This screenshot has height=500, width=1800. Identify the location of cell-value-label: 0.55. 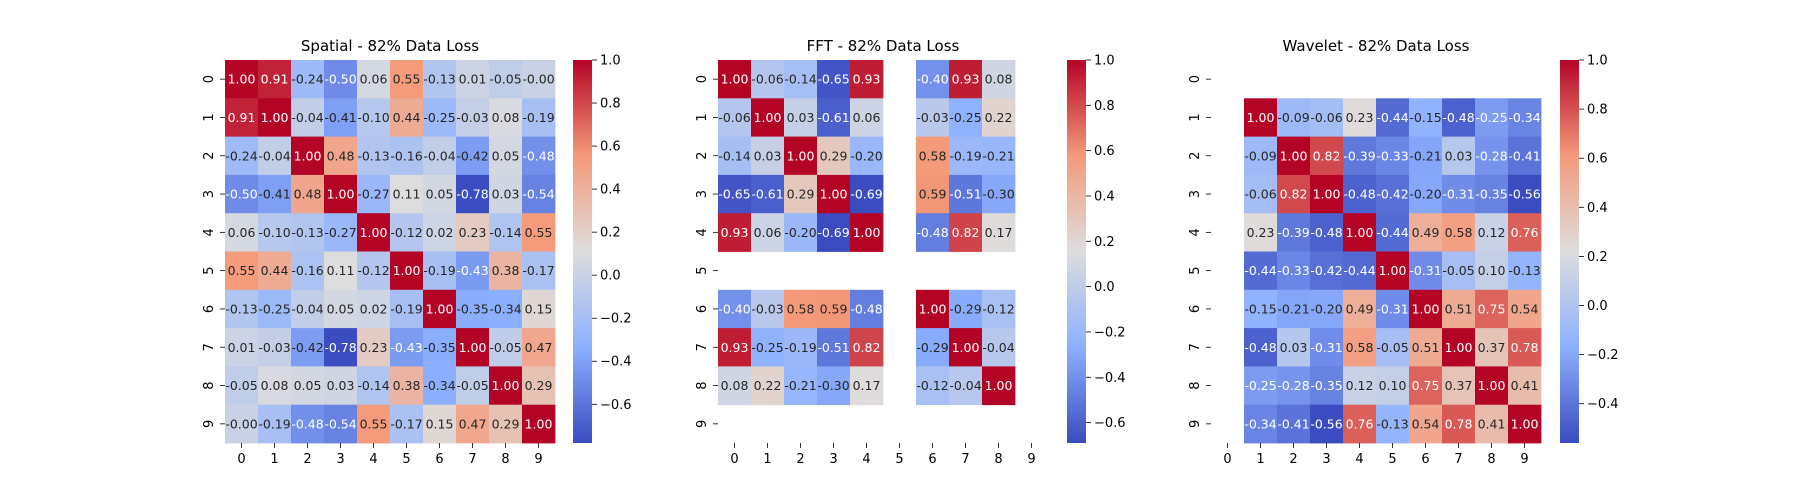
(539, 232).